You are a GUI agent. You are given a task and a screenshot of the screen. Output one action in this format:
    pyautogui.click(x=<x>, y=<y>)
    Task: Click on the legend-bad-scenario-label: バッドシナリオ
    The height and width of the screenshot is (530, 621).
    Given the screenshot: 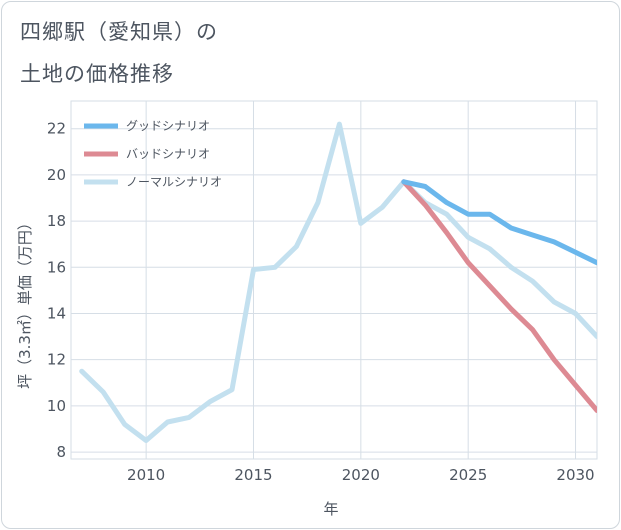 What is the action you would take?
    pyautogui.click(x=168, y=154)
    